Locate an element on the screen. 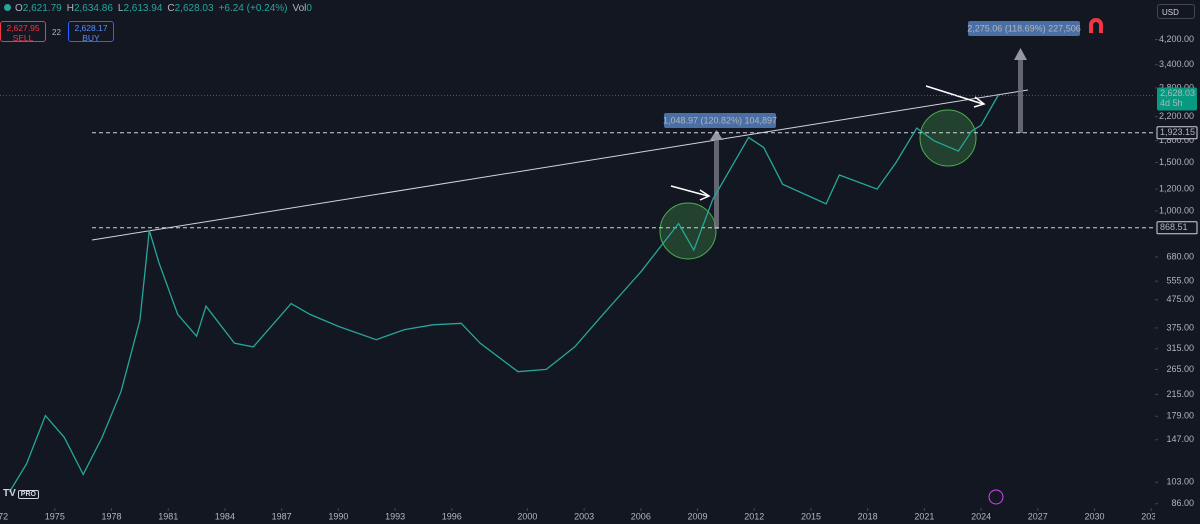 The image size is (1200, 524). x-tick-label: 1990 is located at coordinates (338, 516).